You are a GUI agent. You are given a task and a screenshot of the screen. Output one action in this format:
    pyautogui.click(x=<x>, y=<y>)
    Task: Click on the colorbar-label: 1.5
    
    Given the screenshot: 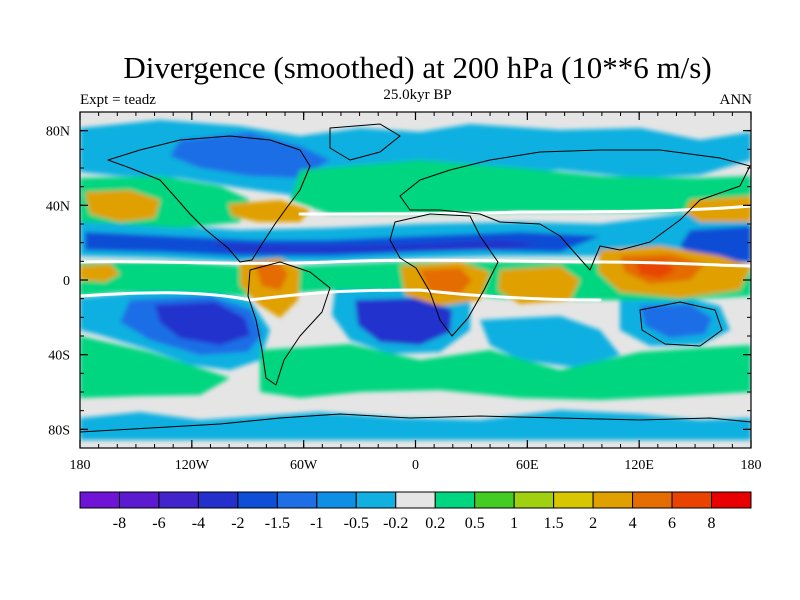 What is the action you would take?
    pyautogui.click(x=554, y=523)
    